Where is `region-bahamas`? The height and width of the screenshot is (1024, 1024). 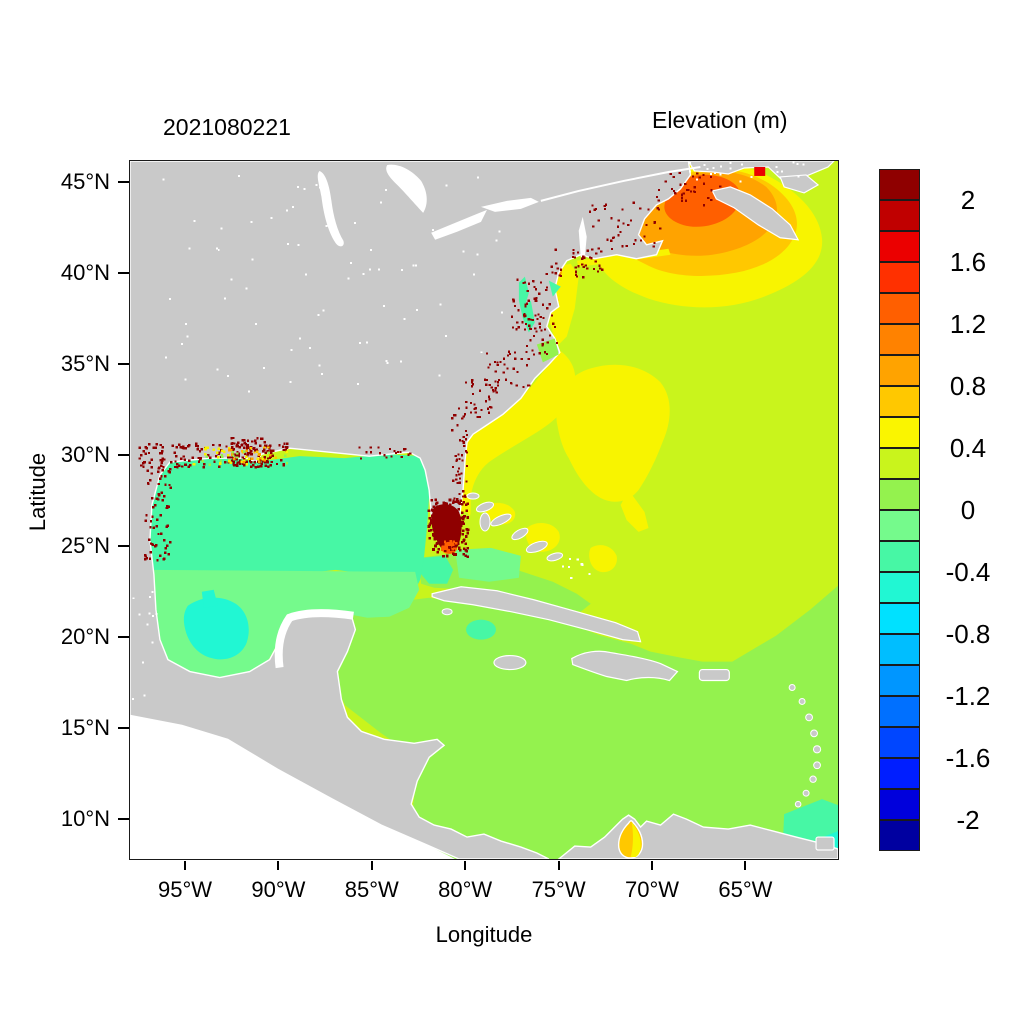
region-bahamas is located at coordinates (515, 527).